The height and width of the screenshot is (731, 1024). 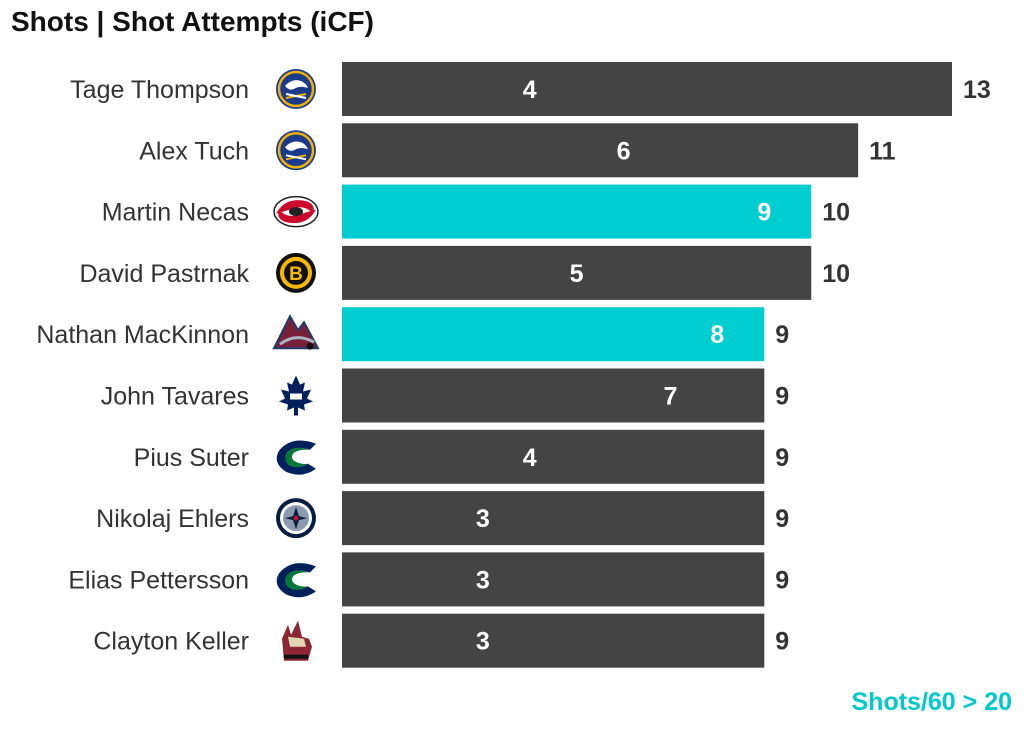 What do you see at coordinates (192, 21) in the screenshot?
I see `chart-title: Shots | Shot Attempts (iCF)` at bounding box center [192, 21].